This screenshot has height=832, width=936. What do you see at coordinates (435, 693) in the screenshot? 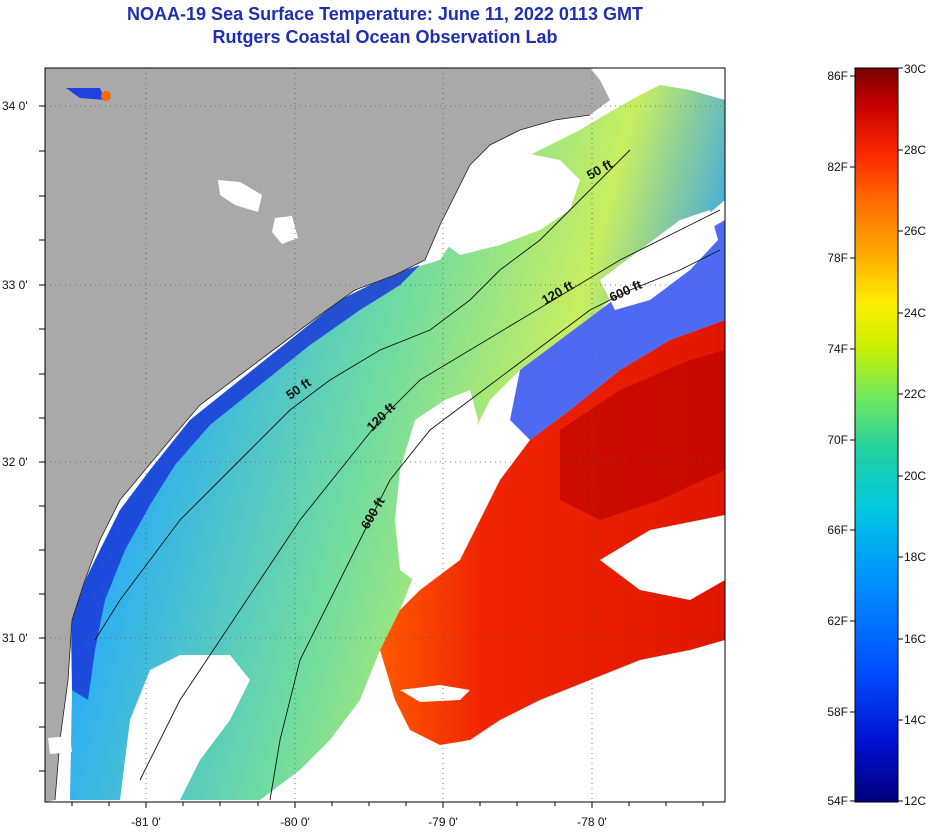
I see `cloud-patch-southwest-strip` at bounding box center [435, 693].